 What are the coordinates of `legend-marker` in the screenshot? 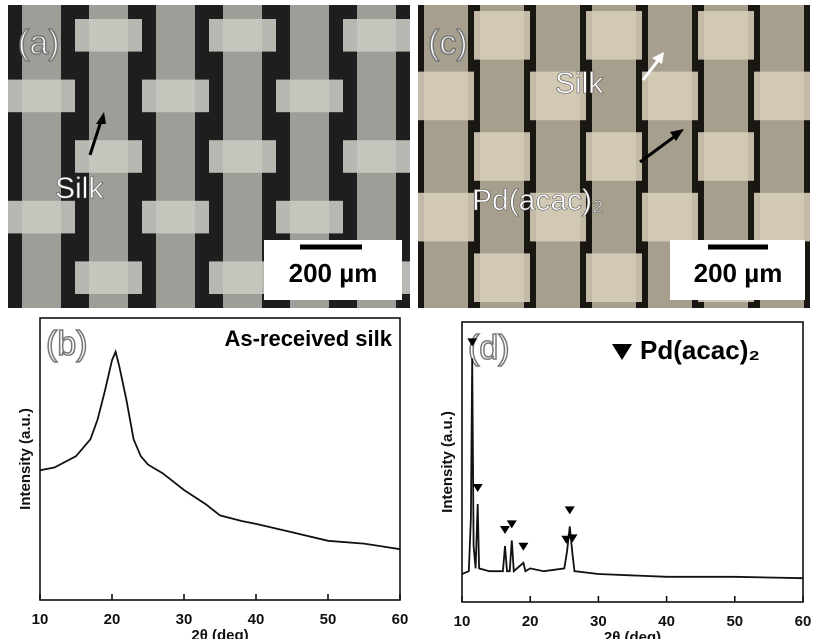 It's located at (622, 352).